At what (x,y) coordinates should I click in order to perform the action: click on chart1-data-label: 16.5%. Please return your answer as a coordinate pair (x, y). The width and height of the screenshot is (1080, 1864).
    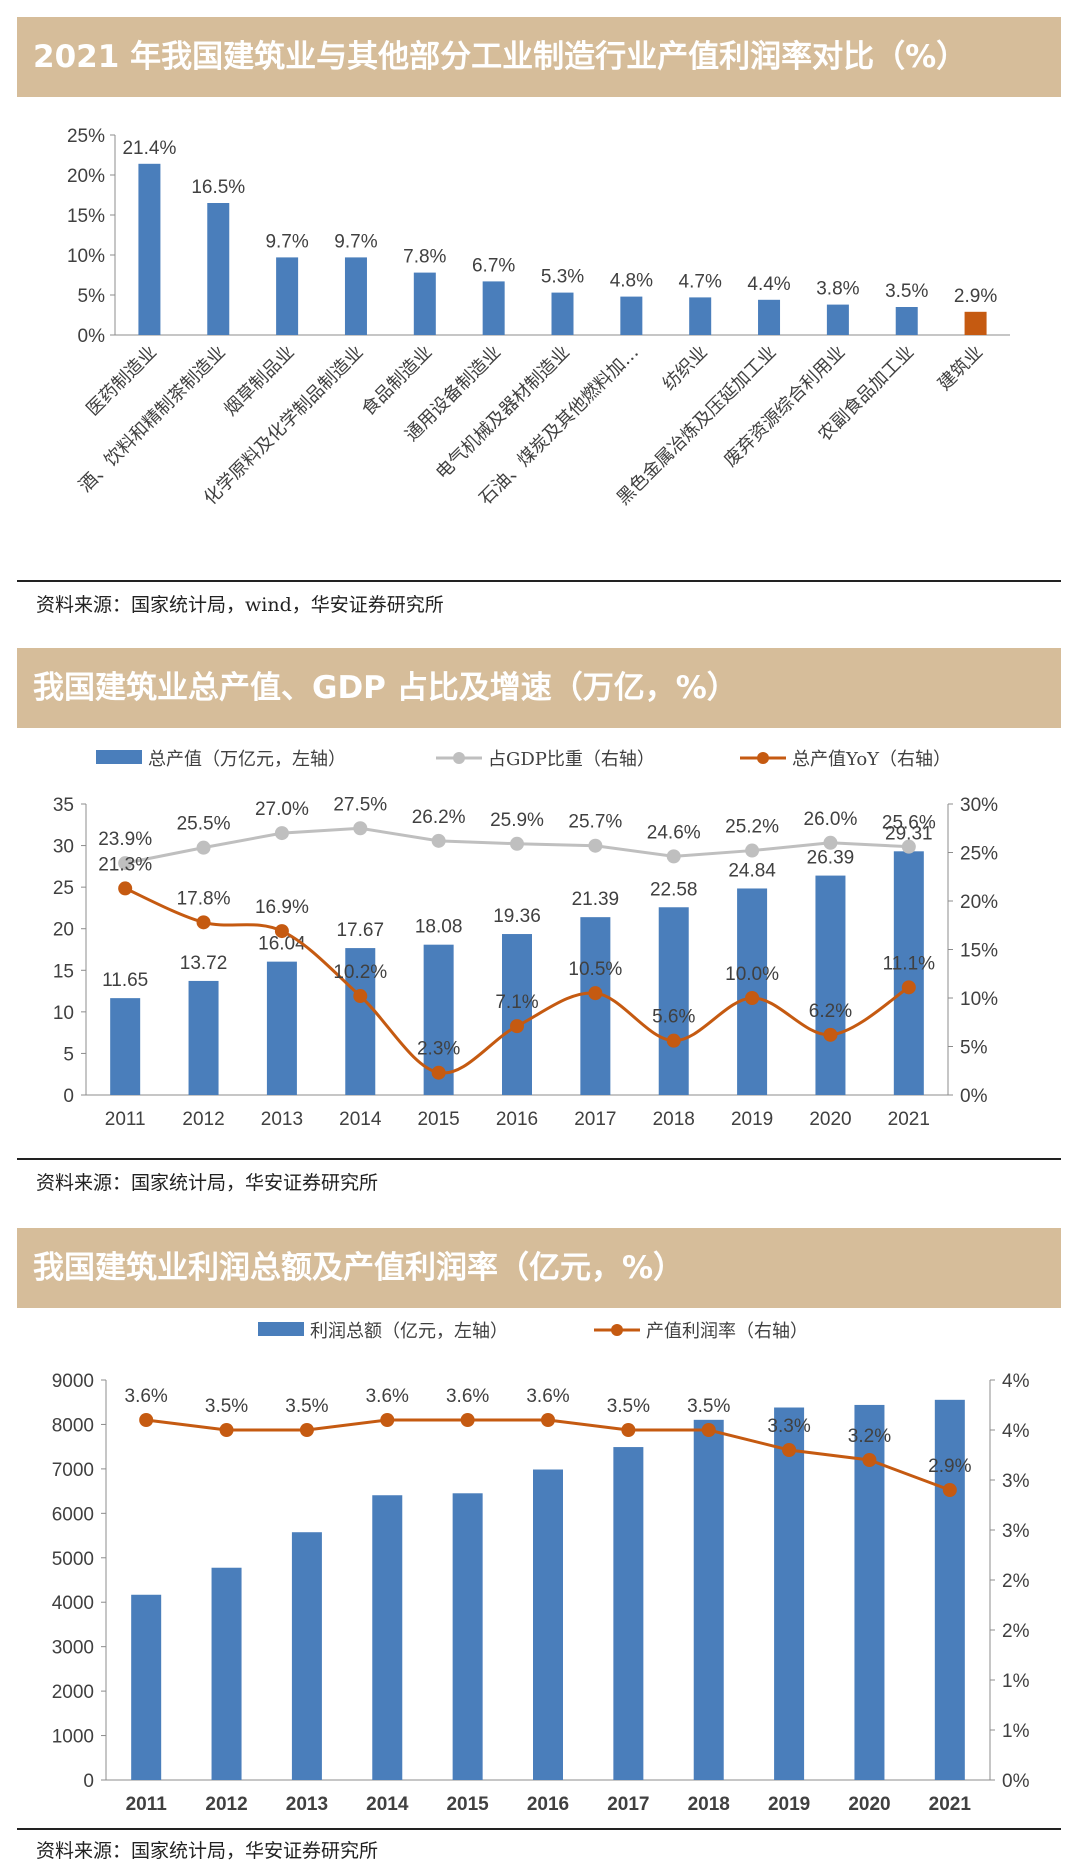
    Looking at the image, I should click on (218, 187).